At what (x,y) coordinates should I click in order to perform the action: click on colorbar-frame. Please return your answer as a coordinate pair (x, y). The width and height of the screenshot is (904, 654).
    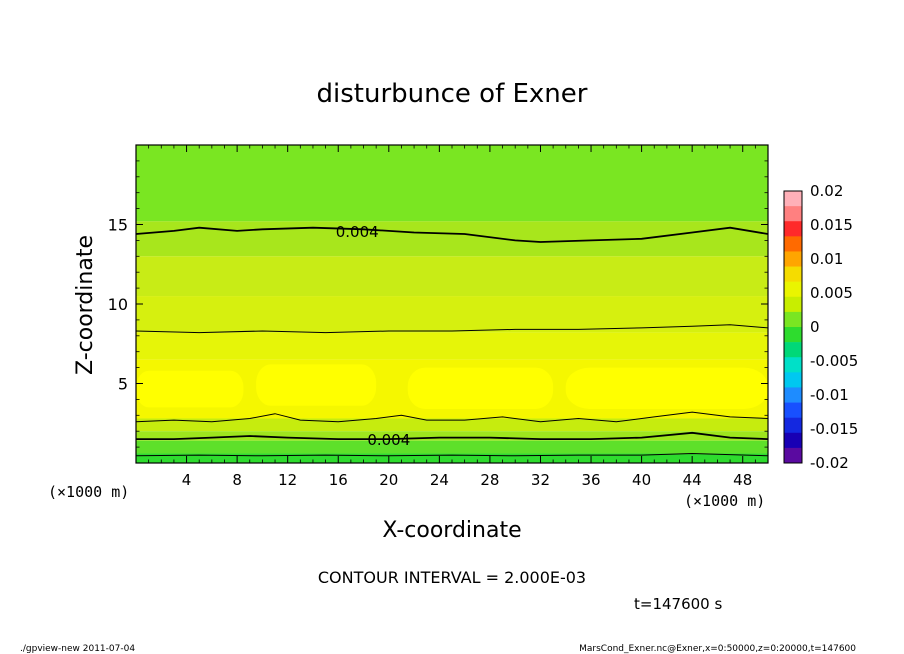
    Looking at the image, I should click on (793, 327).